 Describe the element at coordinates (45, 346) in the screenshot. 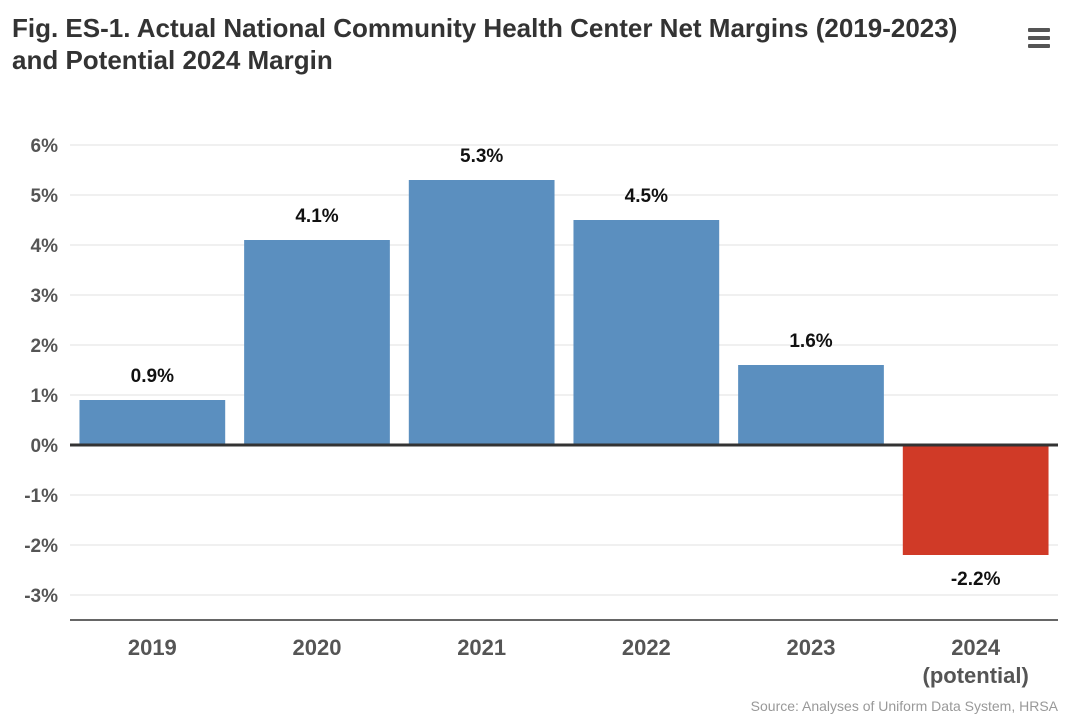

I see `y-tick-label: 2%` at that location.